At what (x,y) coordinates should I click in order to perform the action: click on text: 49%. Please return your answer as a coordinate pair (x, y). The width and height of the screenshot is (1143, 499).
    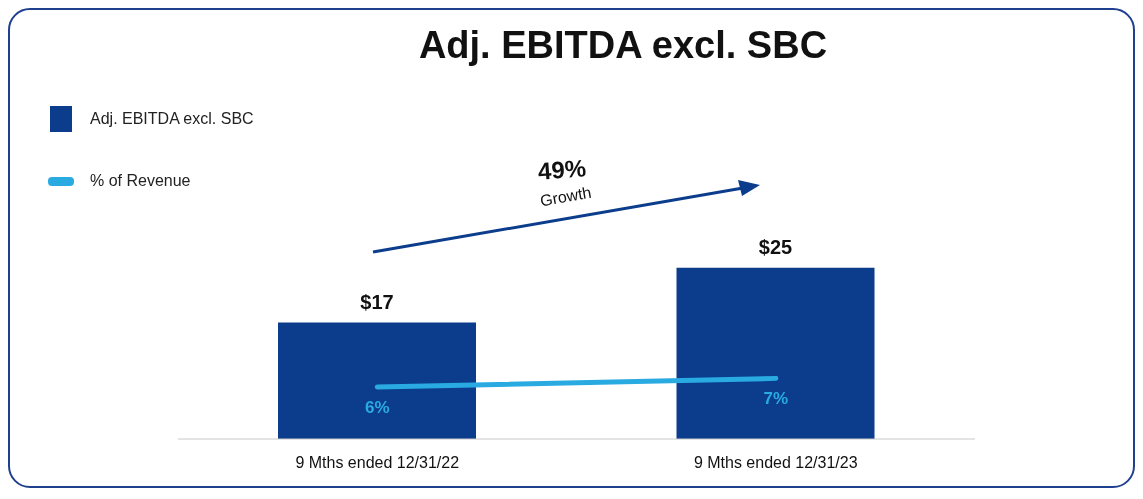
    Looking at the image, I should click on (562, 170).